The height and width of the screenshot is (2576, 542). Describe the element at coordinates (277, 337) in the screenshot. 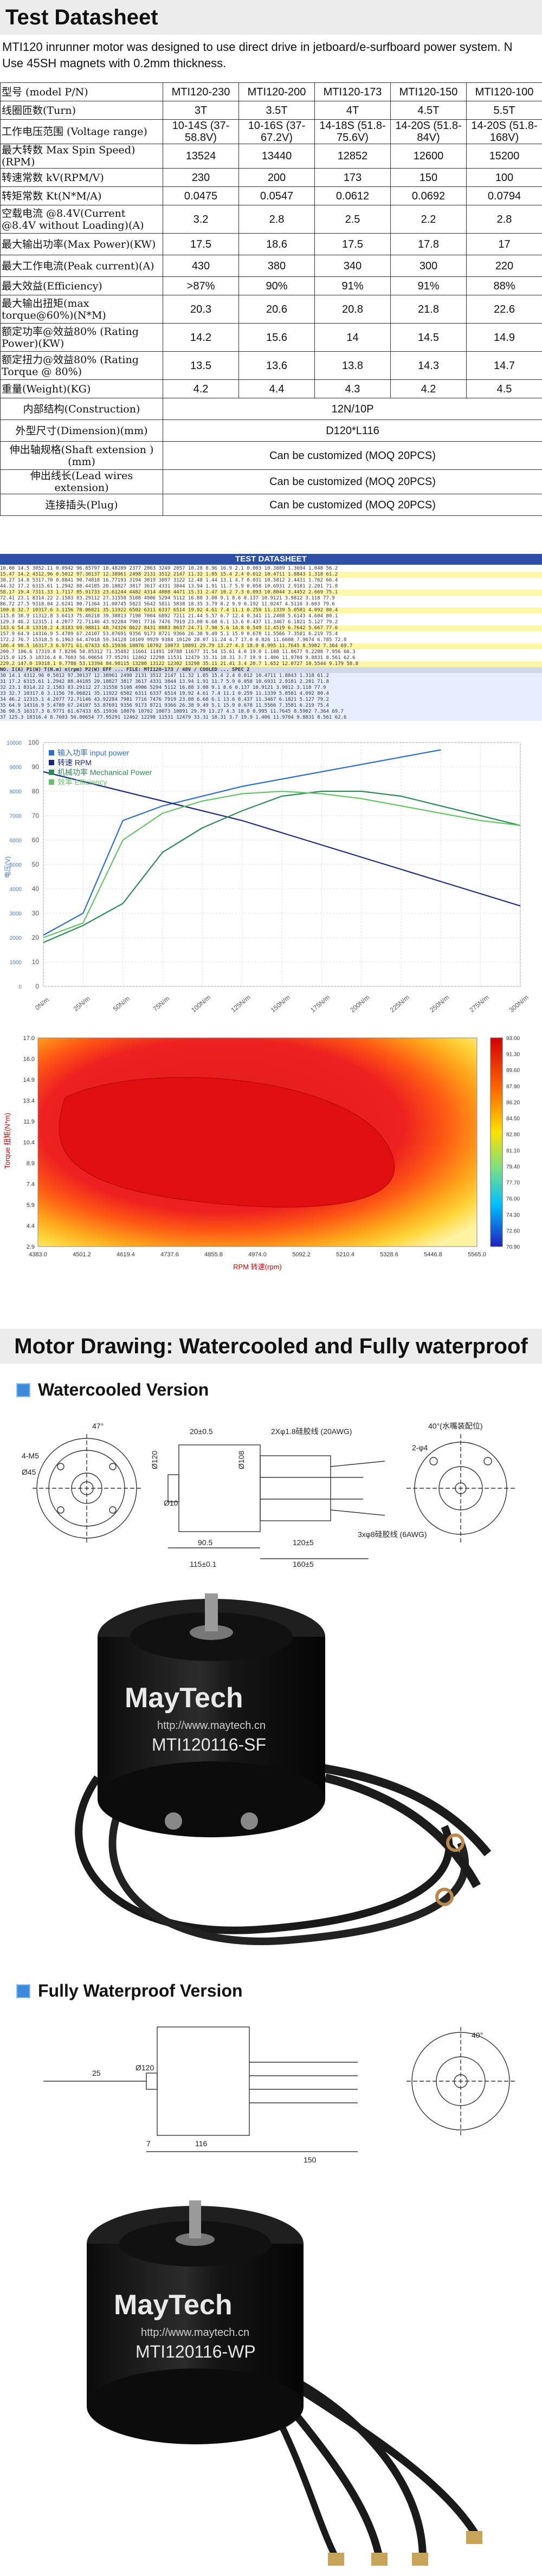

I see `spec-value: 15.6` at that location.